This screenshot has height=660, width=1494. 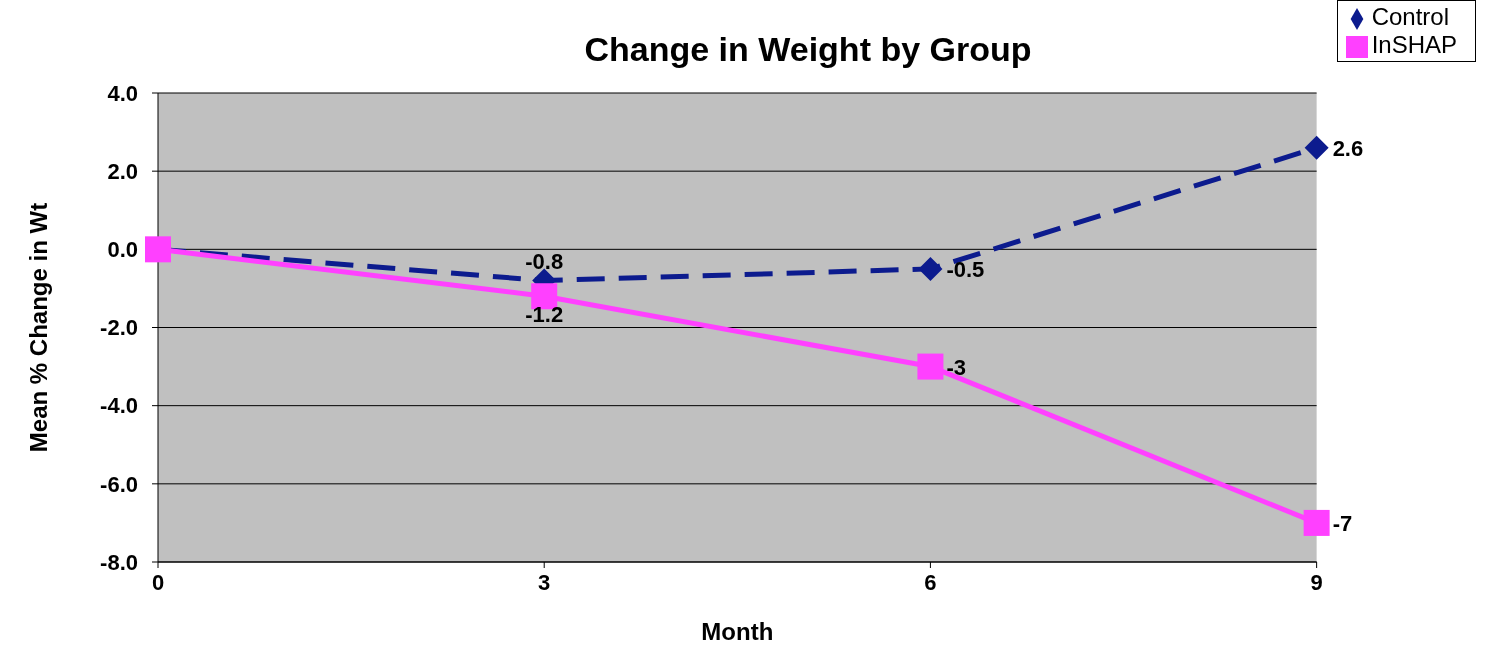 I want to click on x-tick-label: 3, so click(x=544, y=582).